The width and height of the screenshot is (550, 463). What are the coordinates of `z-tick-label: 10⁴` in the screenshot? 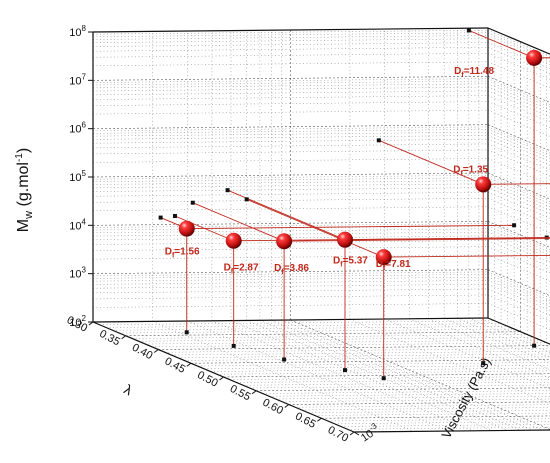 It's located at (77, 224).